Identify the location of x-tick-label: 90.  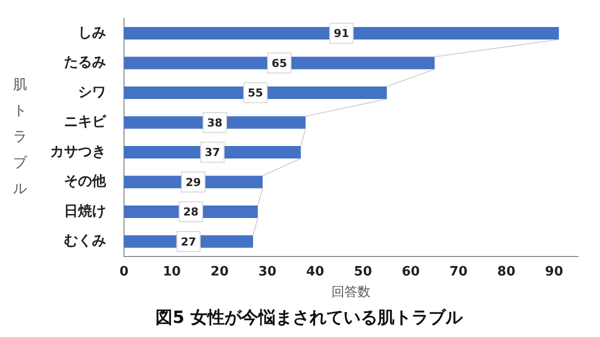
(554, 272).